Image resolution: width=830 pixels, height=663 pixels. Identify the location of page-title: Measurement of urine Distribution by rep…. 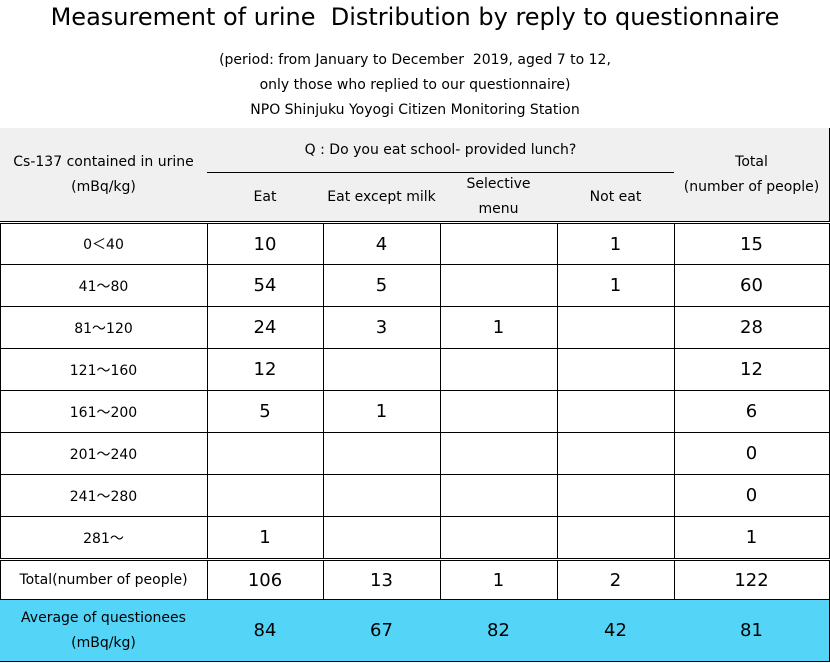
(415, 17).